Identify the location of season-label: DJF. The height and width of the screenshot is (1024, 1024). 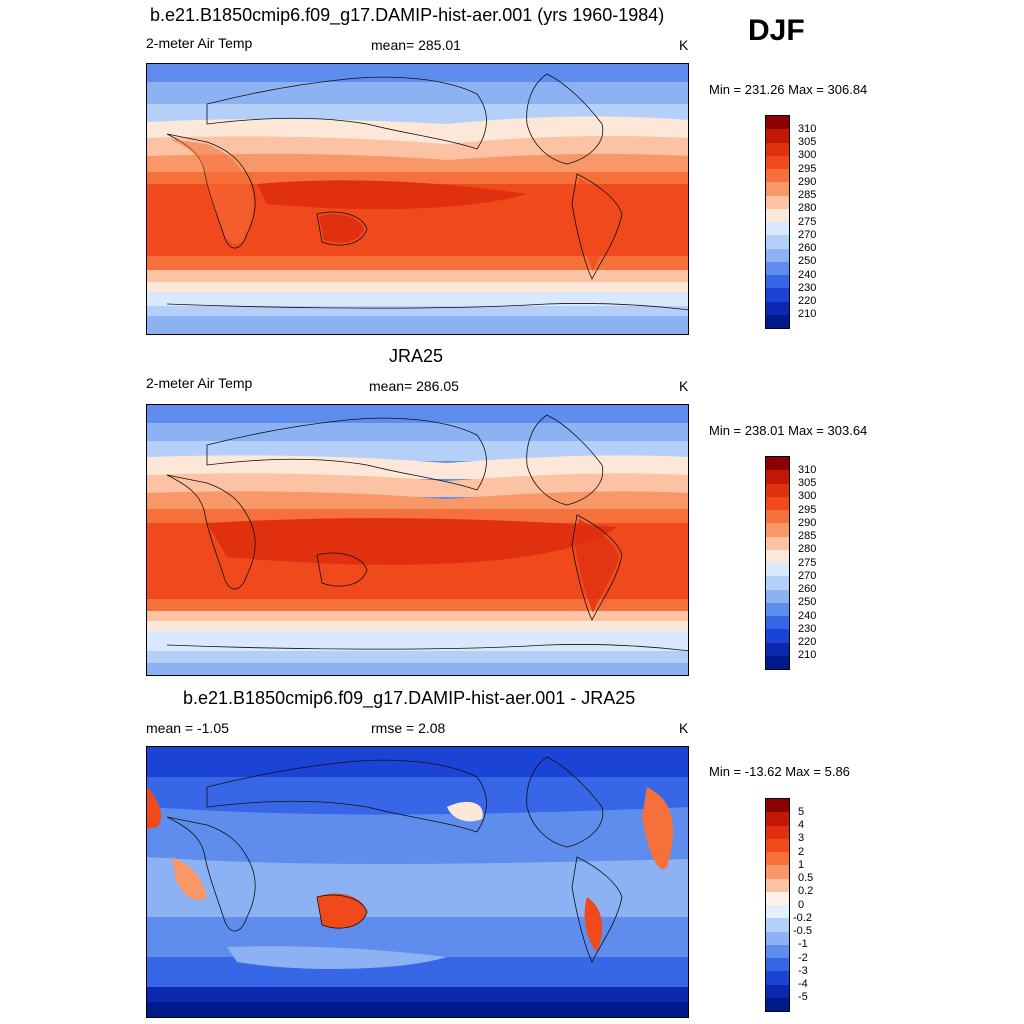
(776, 30).